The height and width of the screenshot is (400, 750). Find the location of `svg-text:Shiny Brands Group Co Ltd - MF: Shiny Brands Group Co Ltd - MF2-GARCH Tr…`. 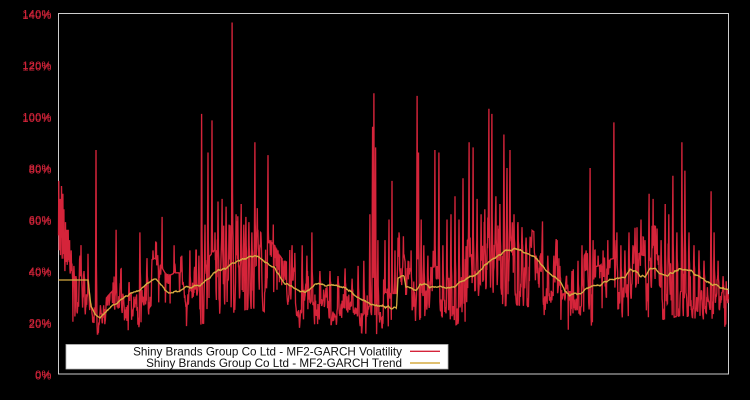

svg-text:Shiny Brands Group Co Ltd - MF: Shiny Brands Group Co Ltd - MF2-GARCH Tr… is located at coordinates (274, 363).